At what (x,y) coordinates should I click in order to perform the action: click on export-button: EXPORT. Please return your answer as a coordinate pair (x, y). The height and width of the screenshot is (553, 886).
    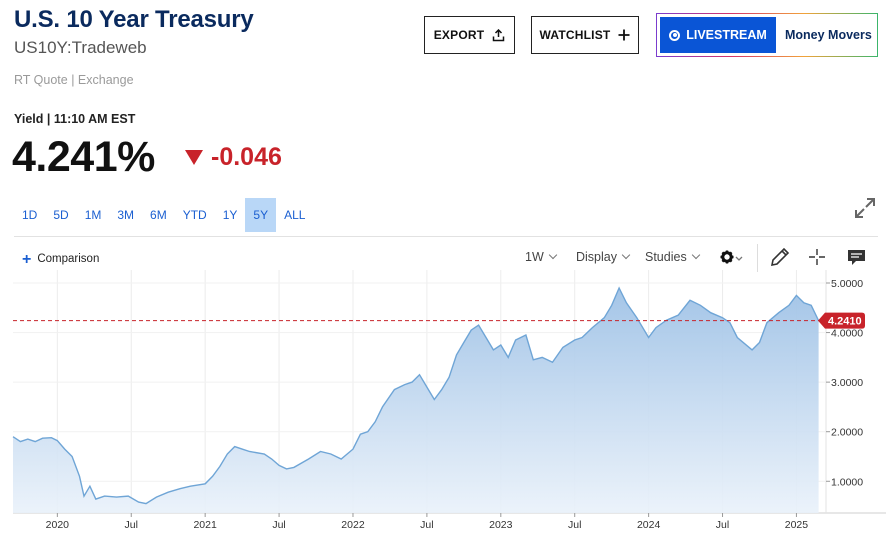
    Looking at the image, I should click on (469, 35).